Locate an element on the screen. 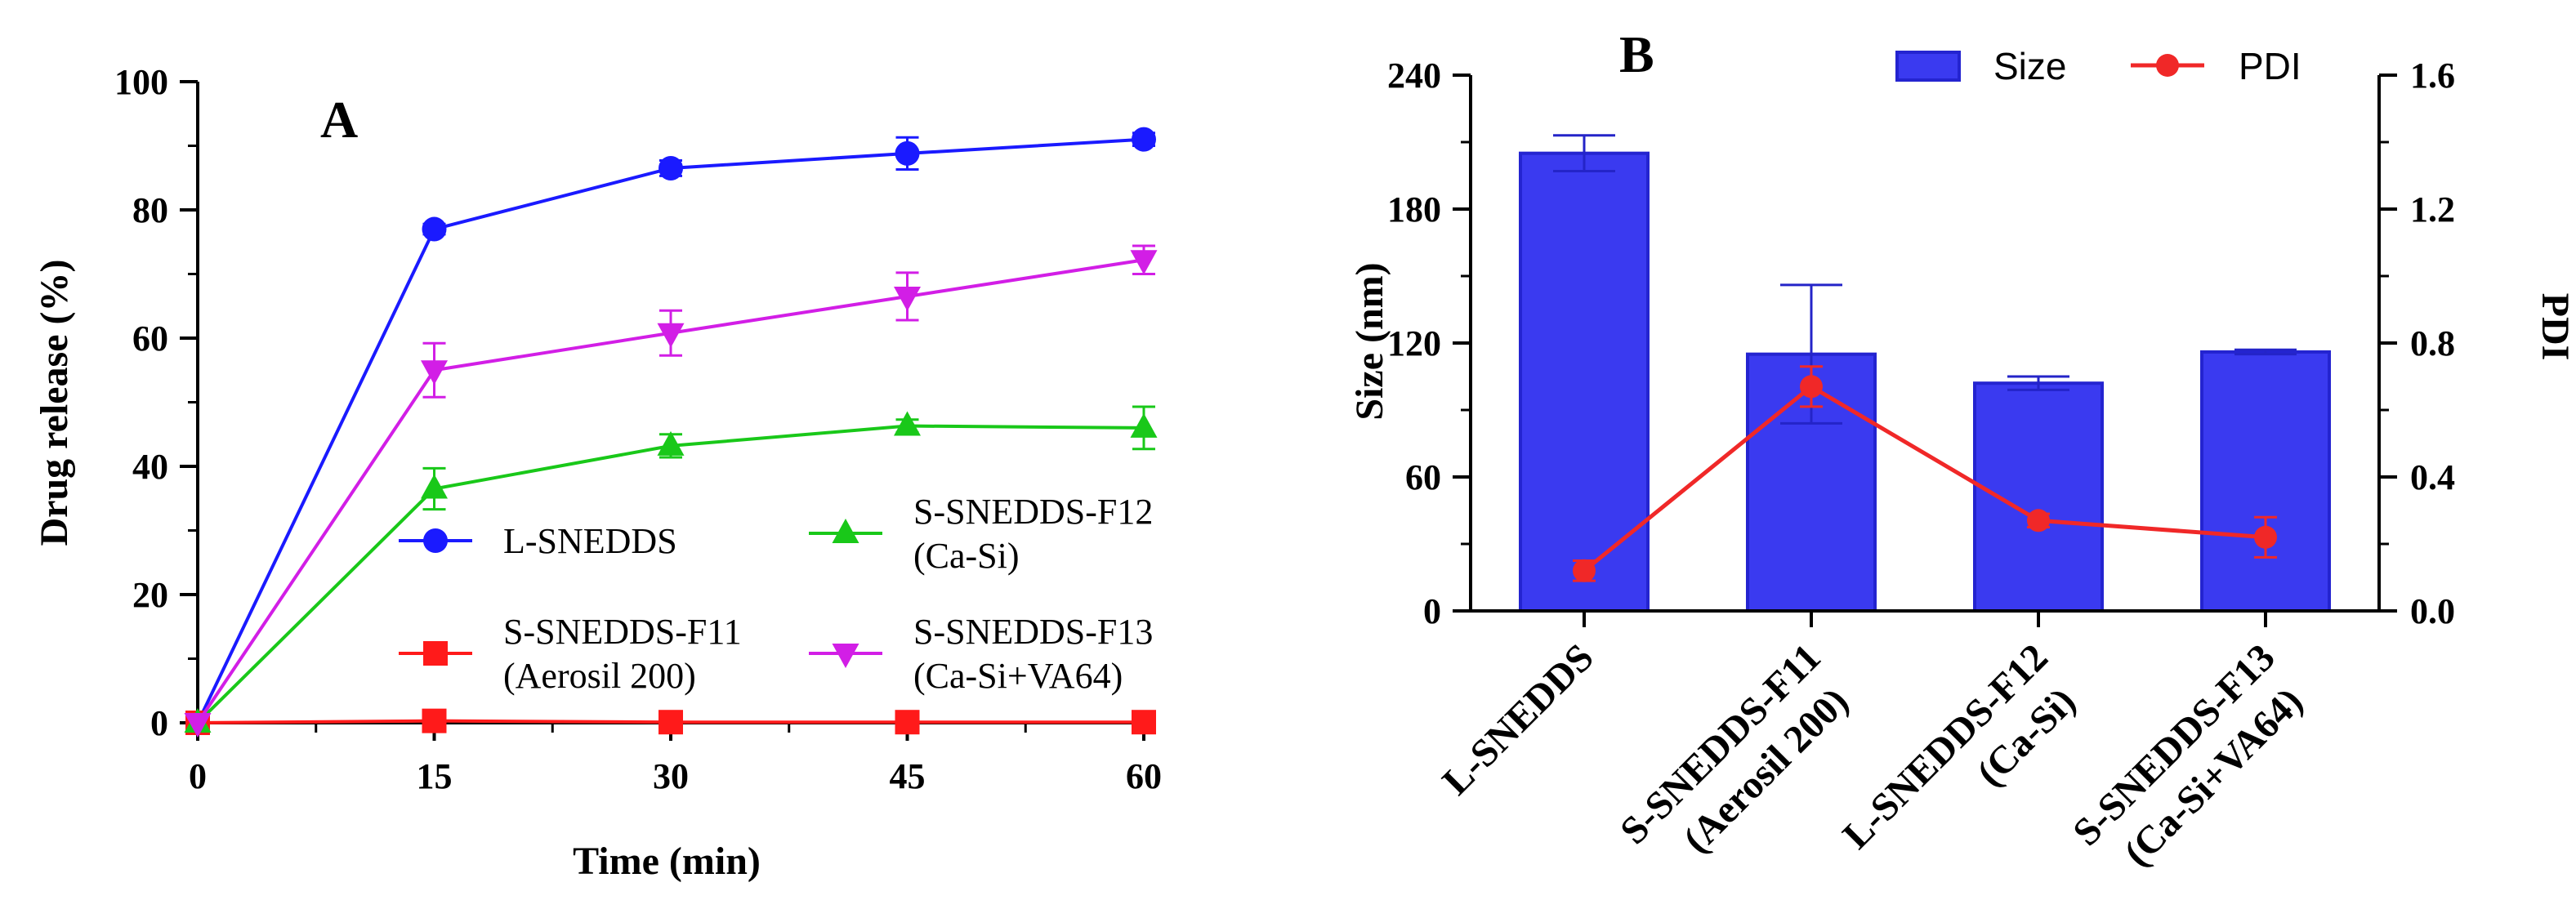  a-legend-label: L-SNEDDS is located at coordinates (590, 541).